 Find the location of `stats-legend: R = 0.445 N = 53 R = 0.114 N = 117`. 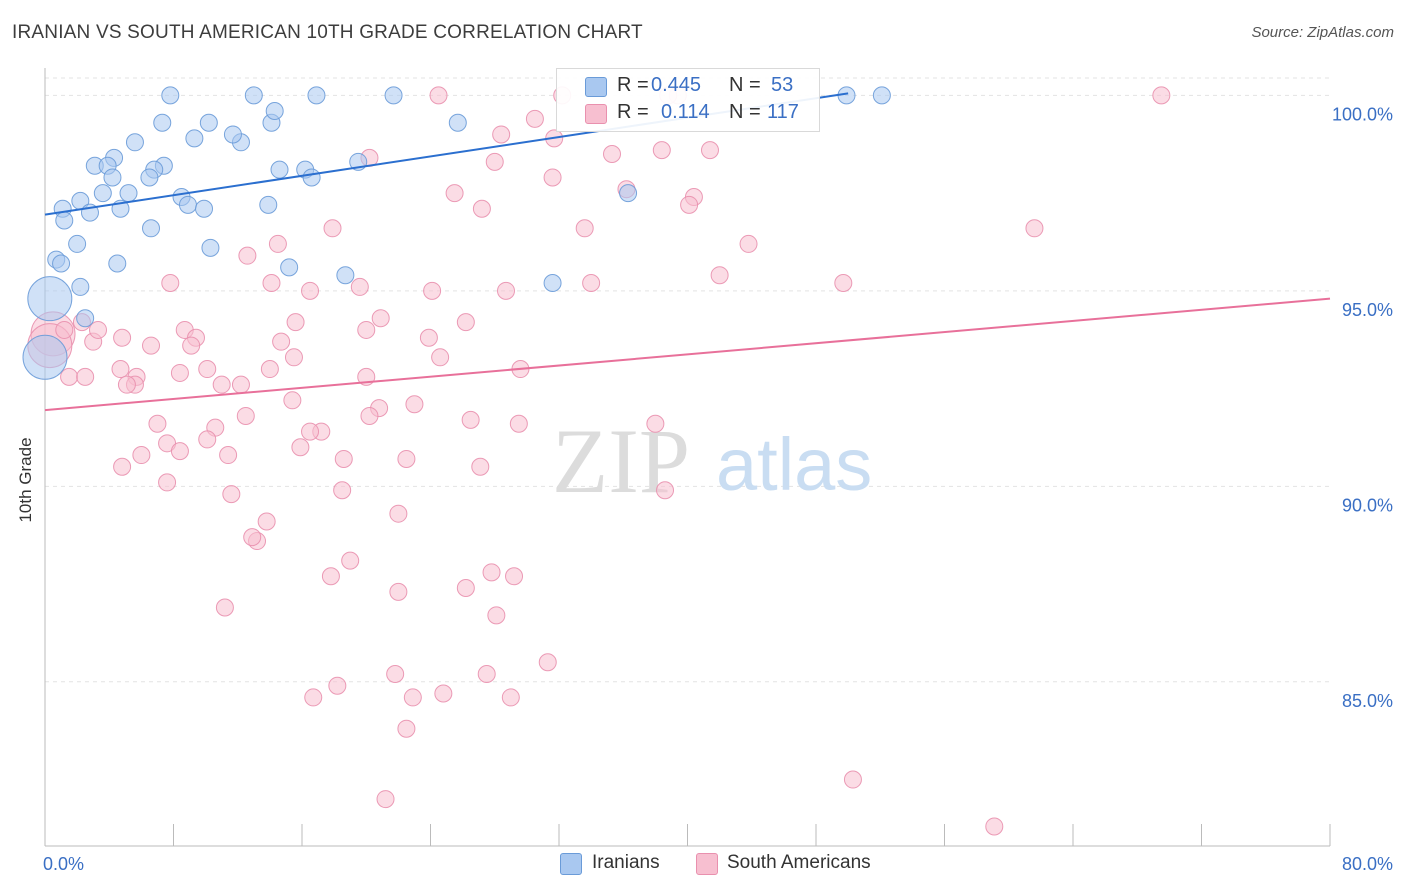

stats-legend: R = 0.445 N = 53 R = 0.114 N = 117 is located at coordinates (688, 100).